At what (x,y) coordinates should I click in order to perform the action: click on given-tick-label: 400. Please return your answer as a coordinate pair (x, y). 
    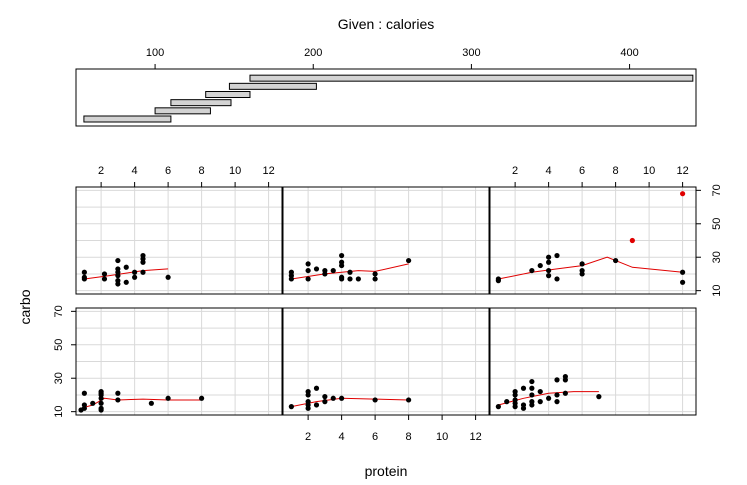
    Looking at the image, I should click on (629, 53).